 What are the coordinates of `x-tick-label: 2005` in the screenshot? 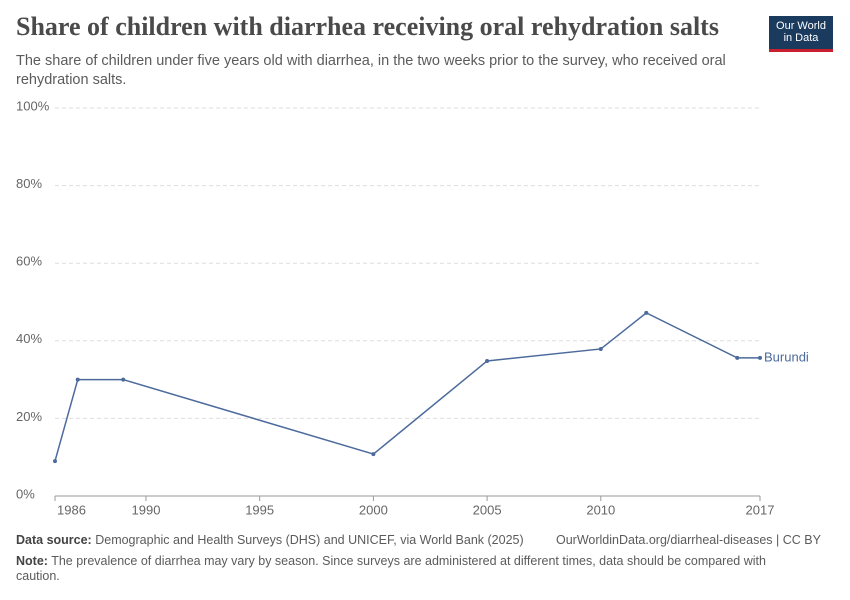 It's located at (487, 509).